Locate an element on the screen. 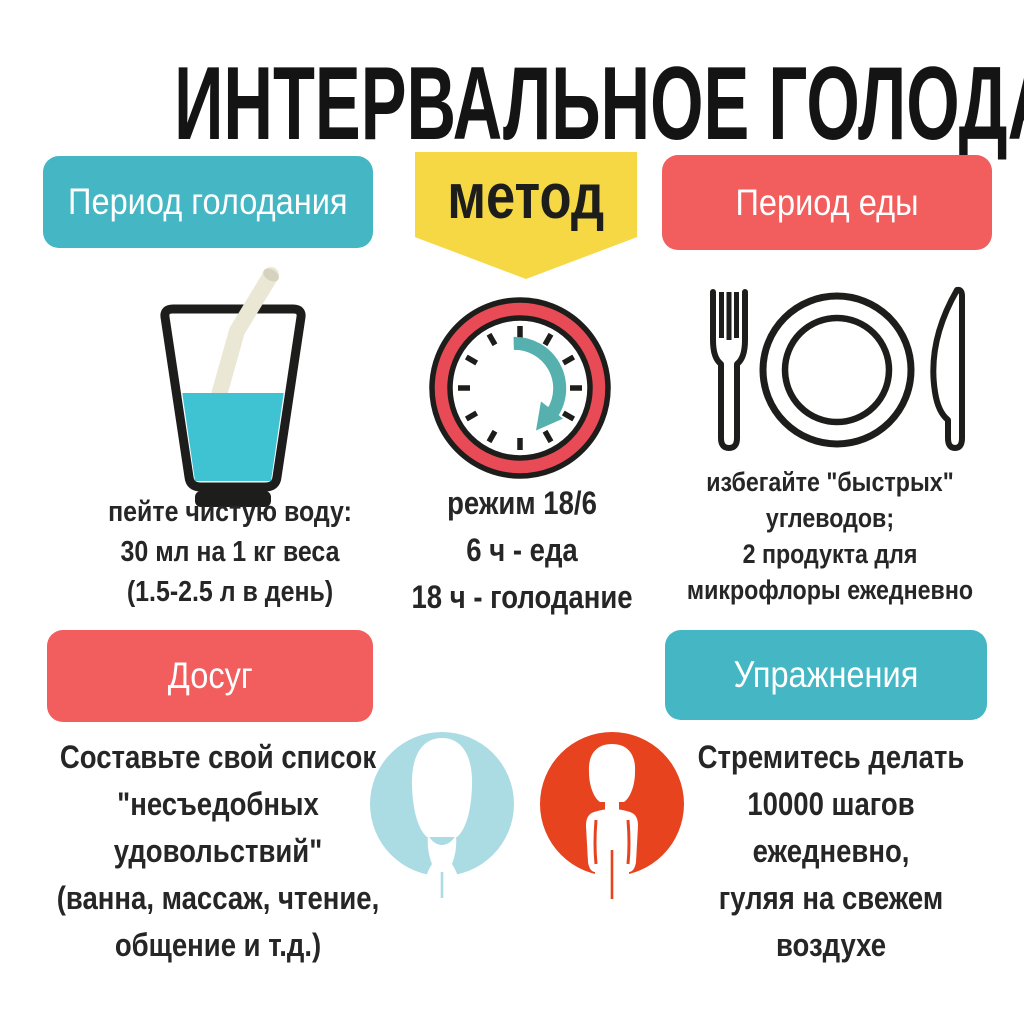 Image resolution: width=1024 pixels, height=1024 pixels. text-line: общение и т.д.) is located at coordinates (218, 945).